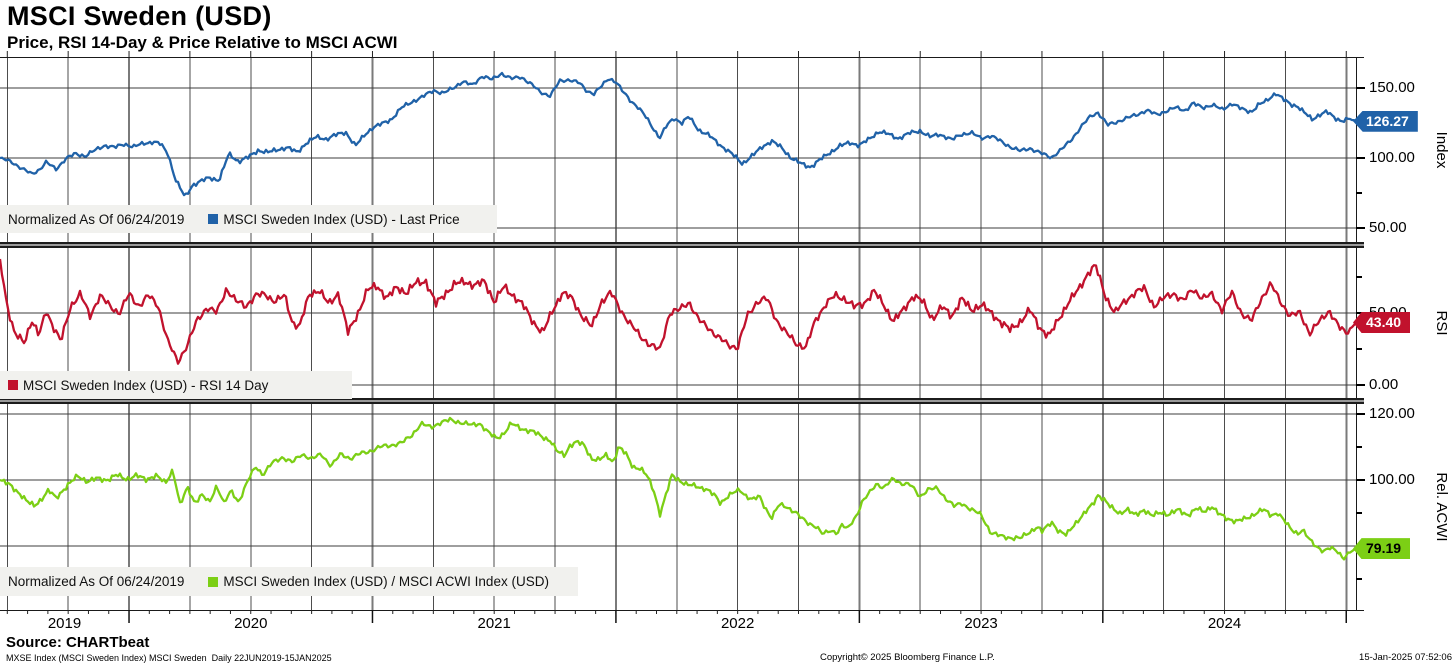 Image resolution: width=1456 pixels, height=665 pixels. Describe the element at coordinates (682, 610) in the screenshot. I see `plot-bottom-border` at that location.